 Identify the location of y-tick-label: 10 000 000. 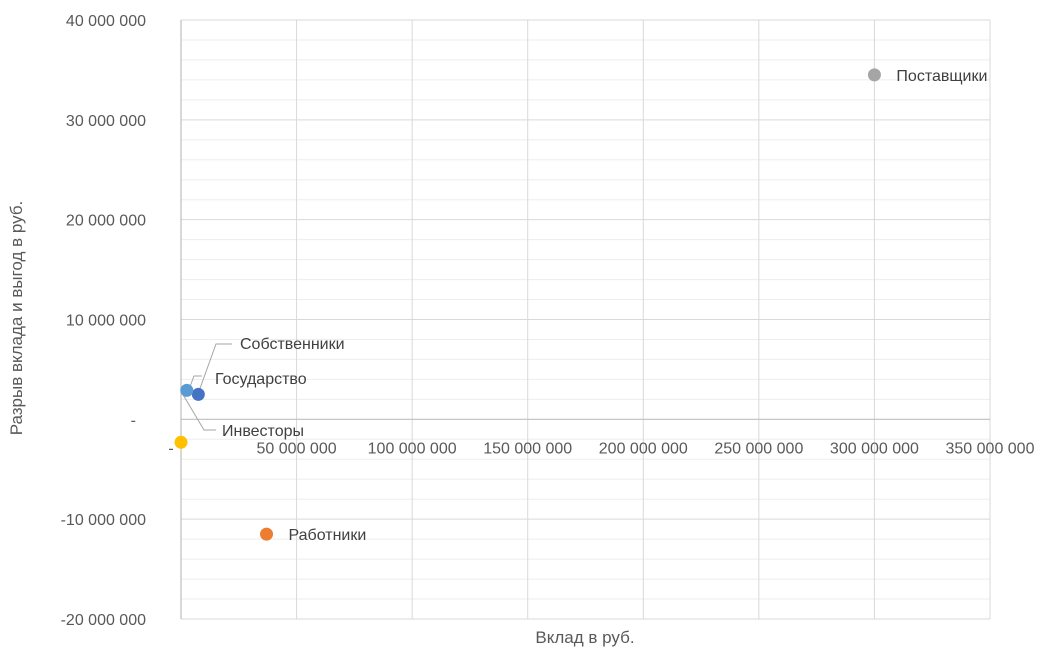
(106, 321).